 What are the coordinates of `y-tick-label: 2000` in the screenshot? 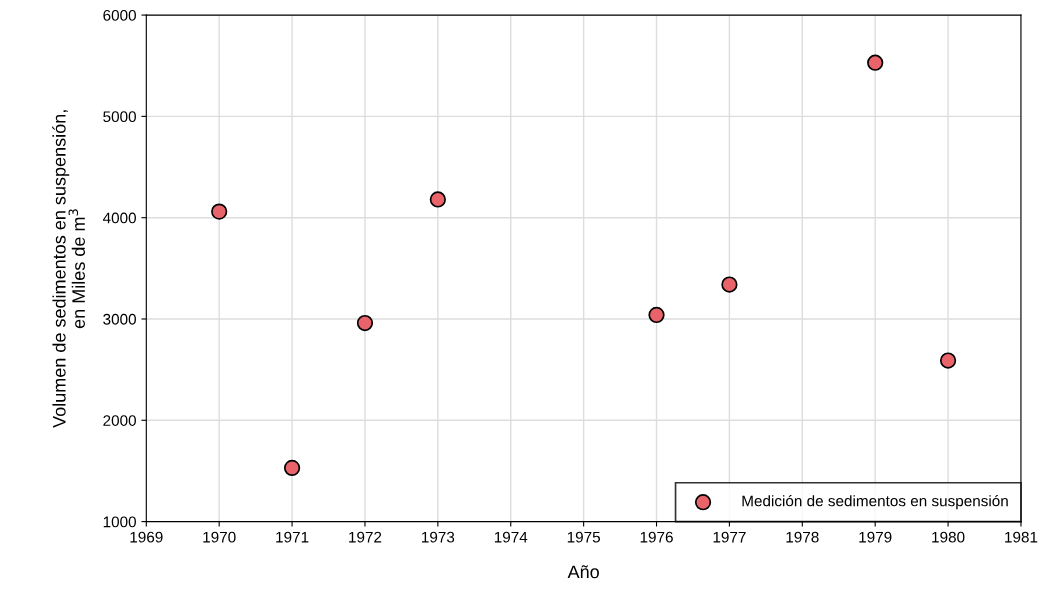 It's located at (119, 420).